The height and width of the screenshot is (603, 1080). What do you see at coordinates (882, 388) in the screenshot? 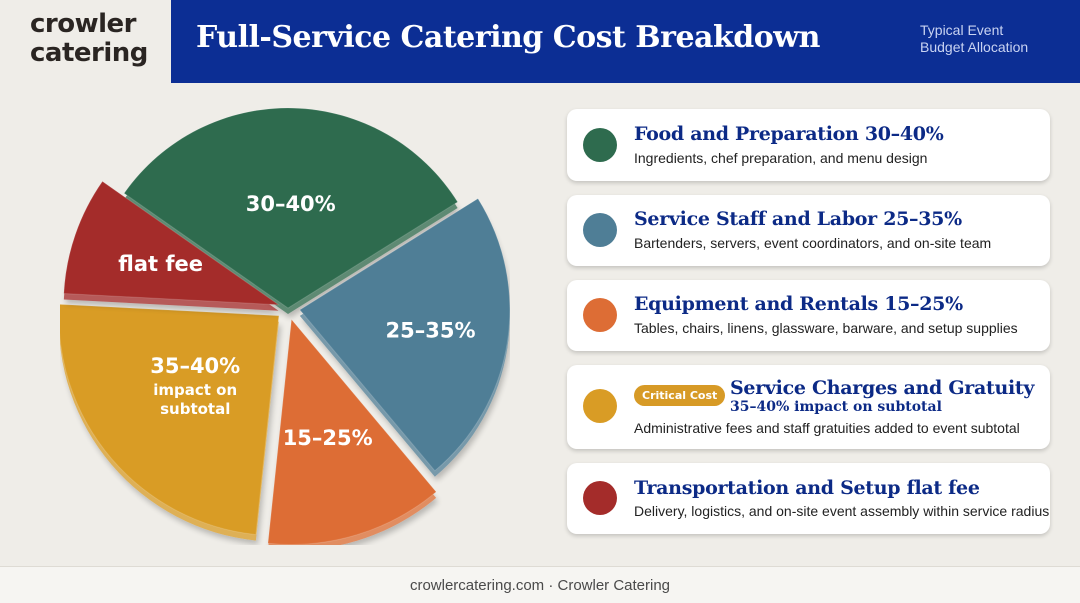
I see `legend-card-title: Service Charges and Gratuity` at bounding box center [882, 388].